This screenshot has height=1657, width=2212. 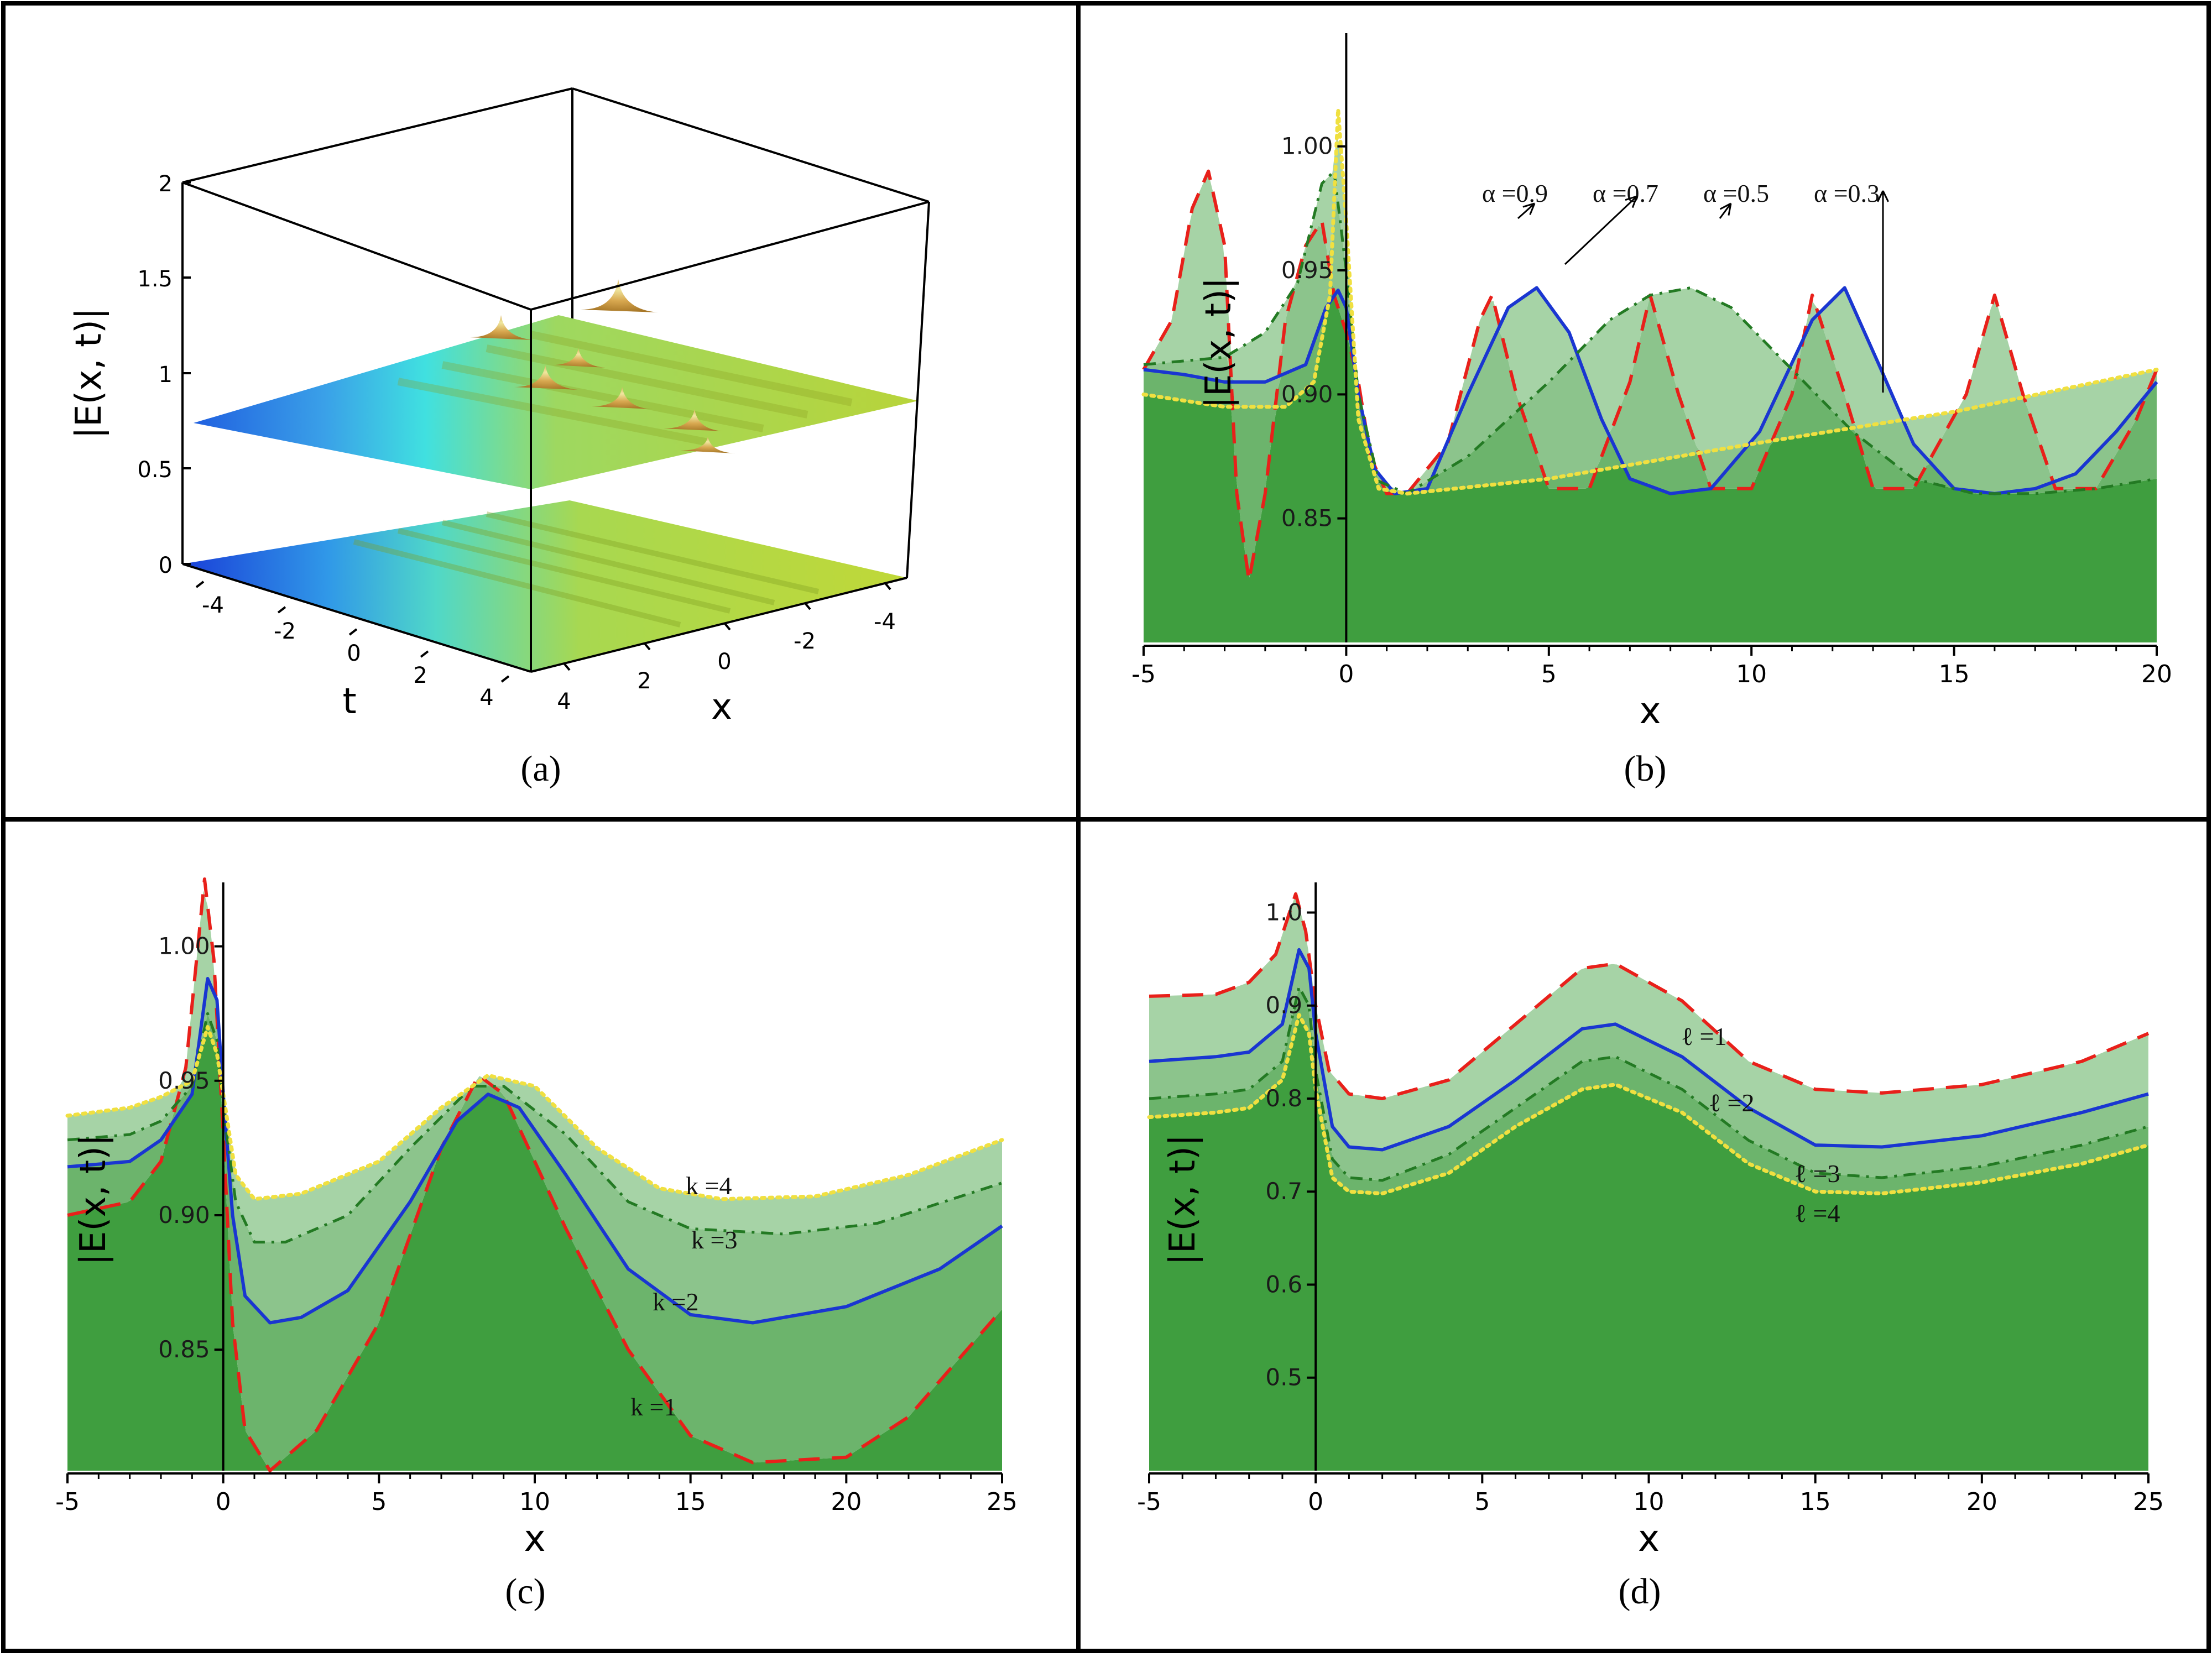 I want to click on y-tick: 0.8, so click(x=1291, y=1098).